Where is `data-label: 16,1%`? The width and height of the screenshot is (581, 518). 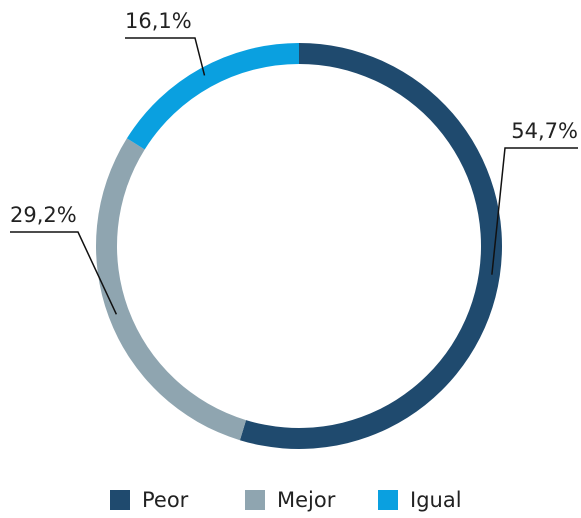 data-label: 16,1% is located at coordinates (158, 21).